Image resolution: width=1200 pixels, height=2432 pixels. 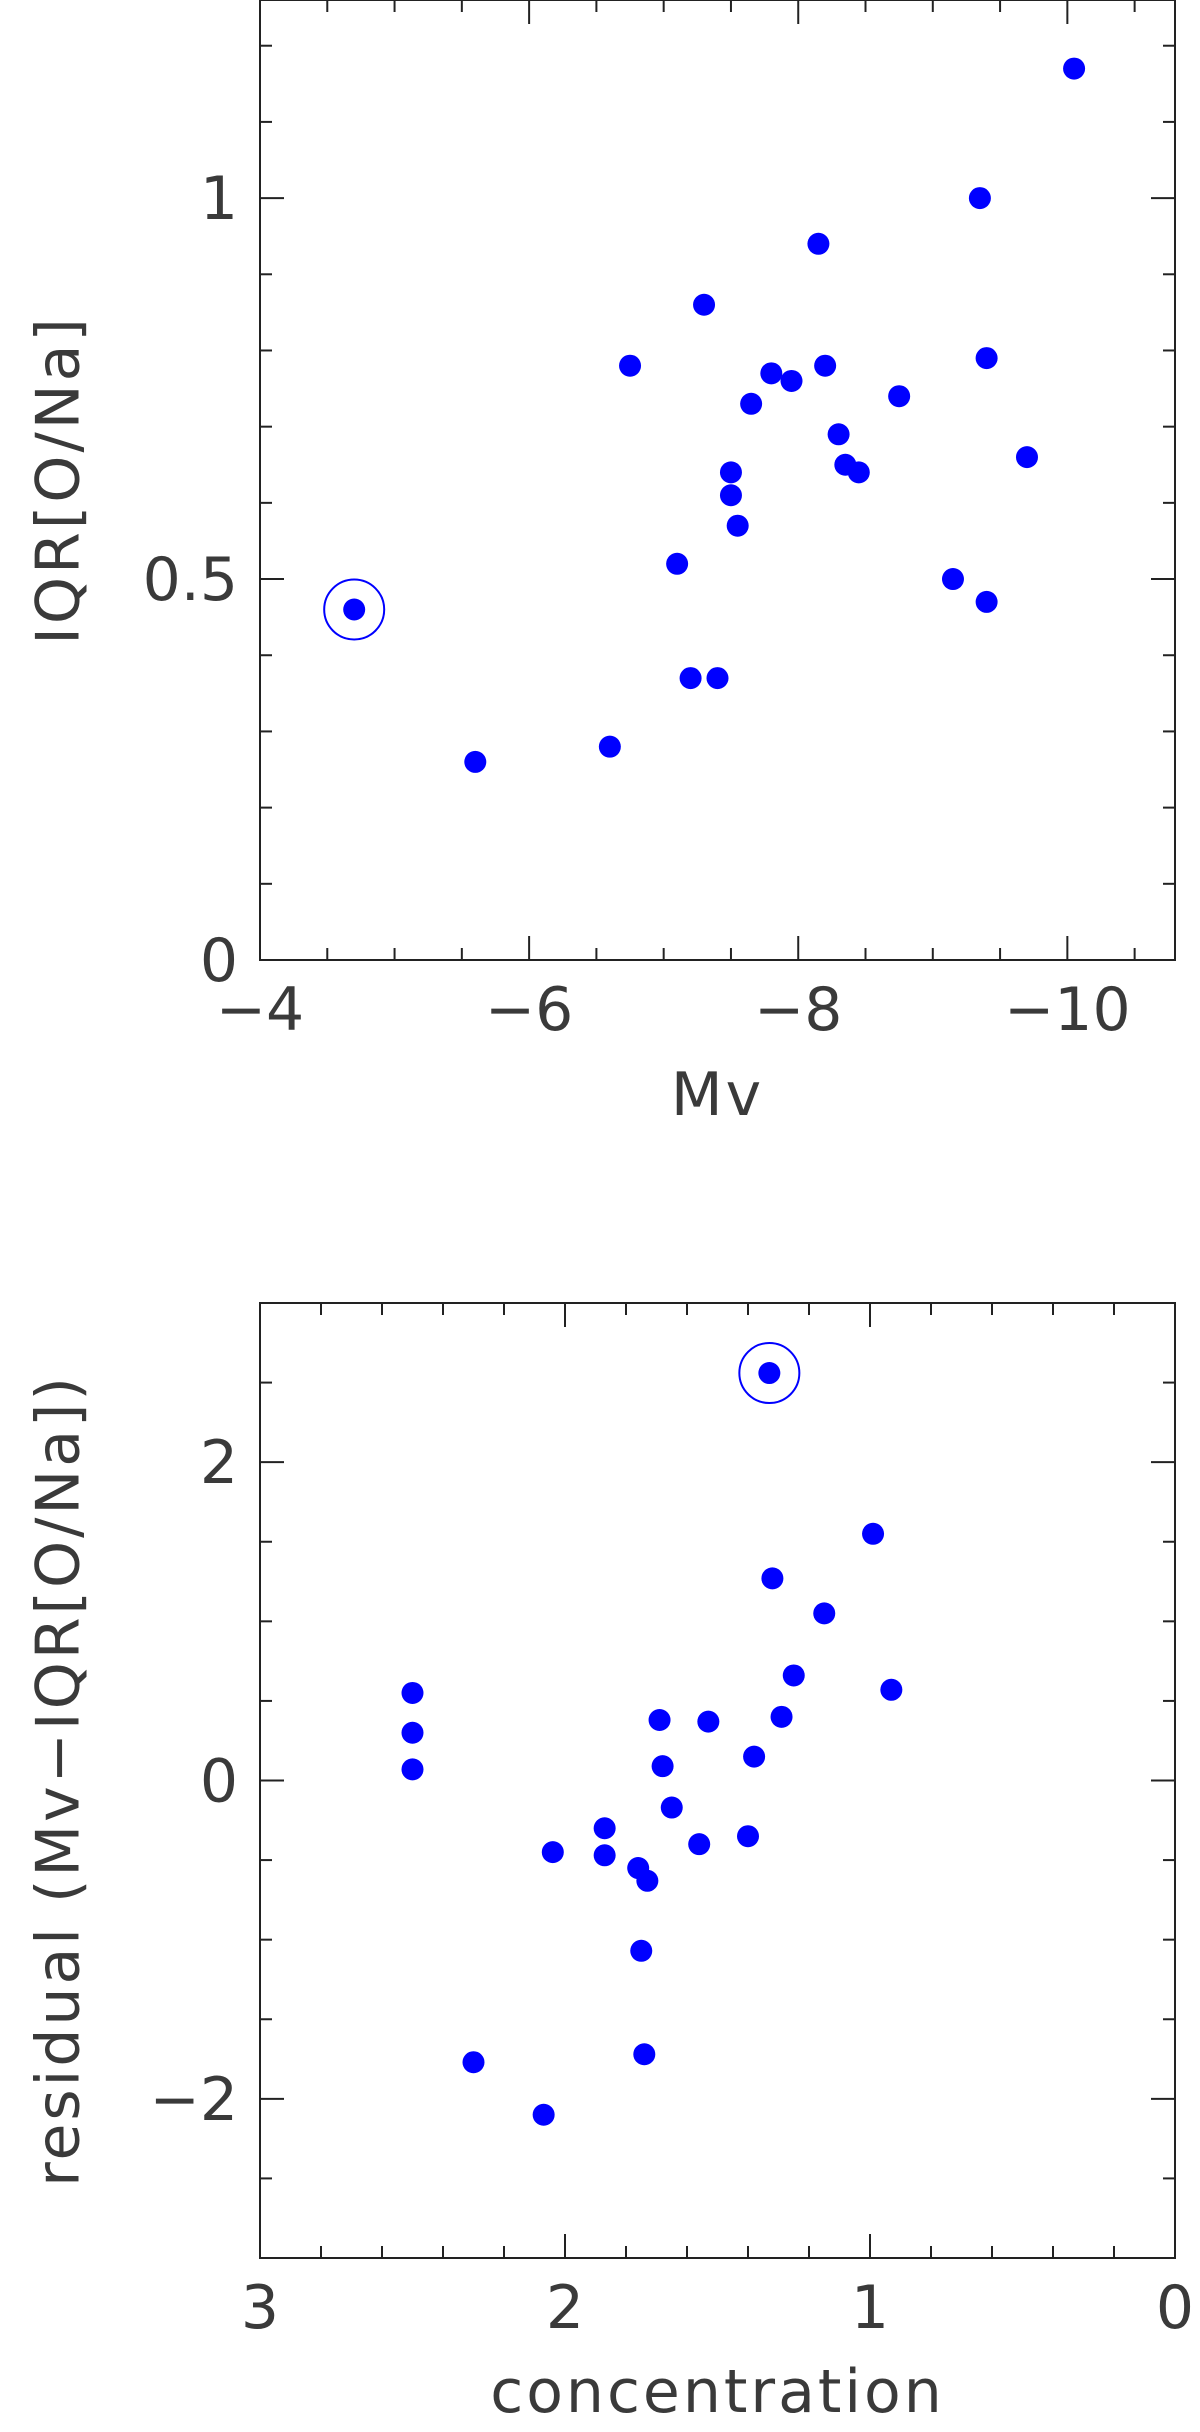 I want to click on y-tick-label: 2, so click(x=219, y=1463).